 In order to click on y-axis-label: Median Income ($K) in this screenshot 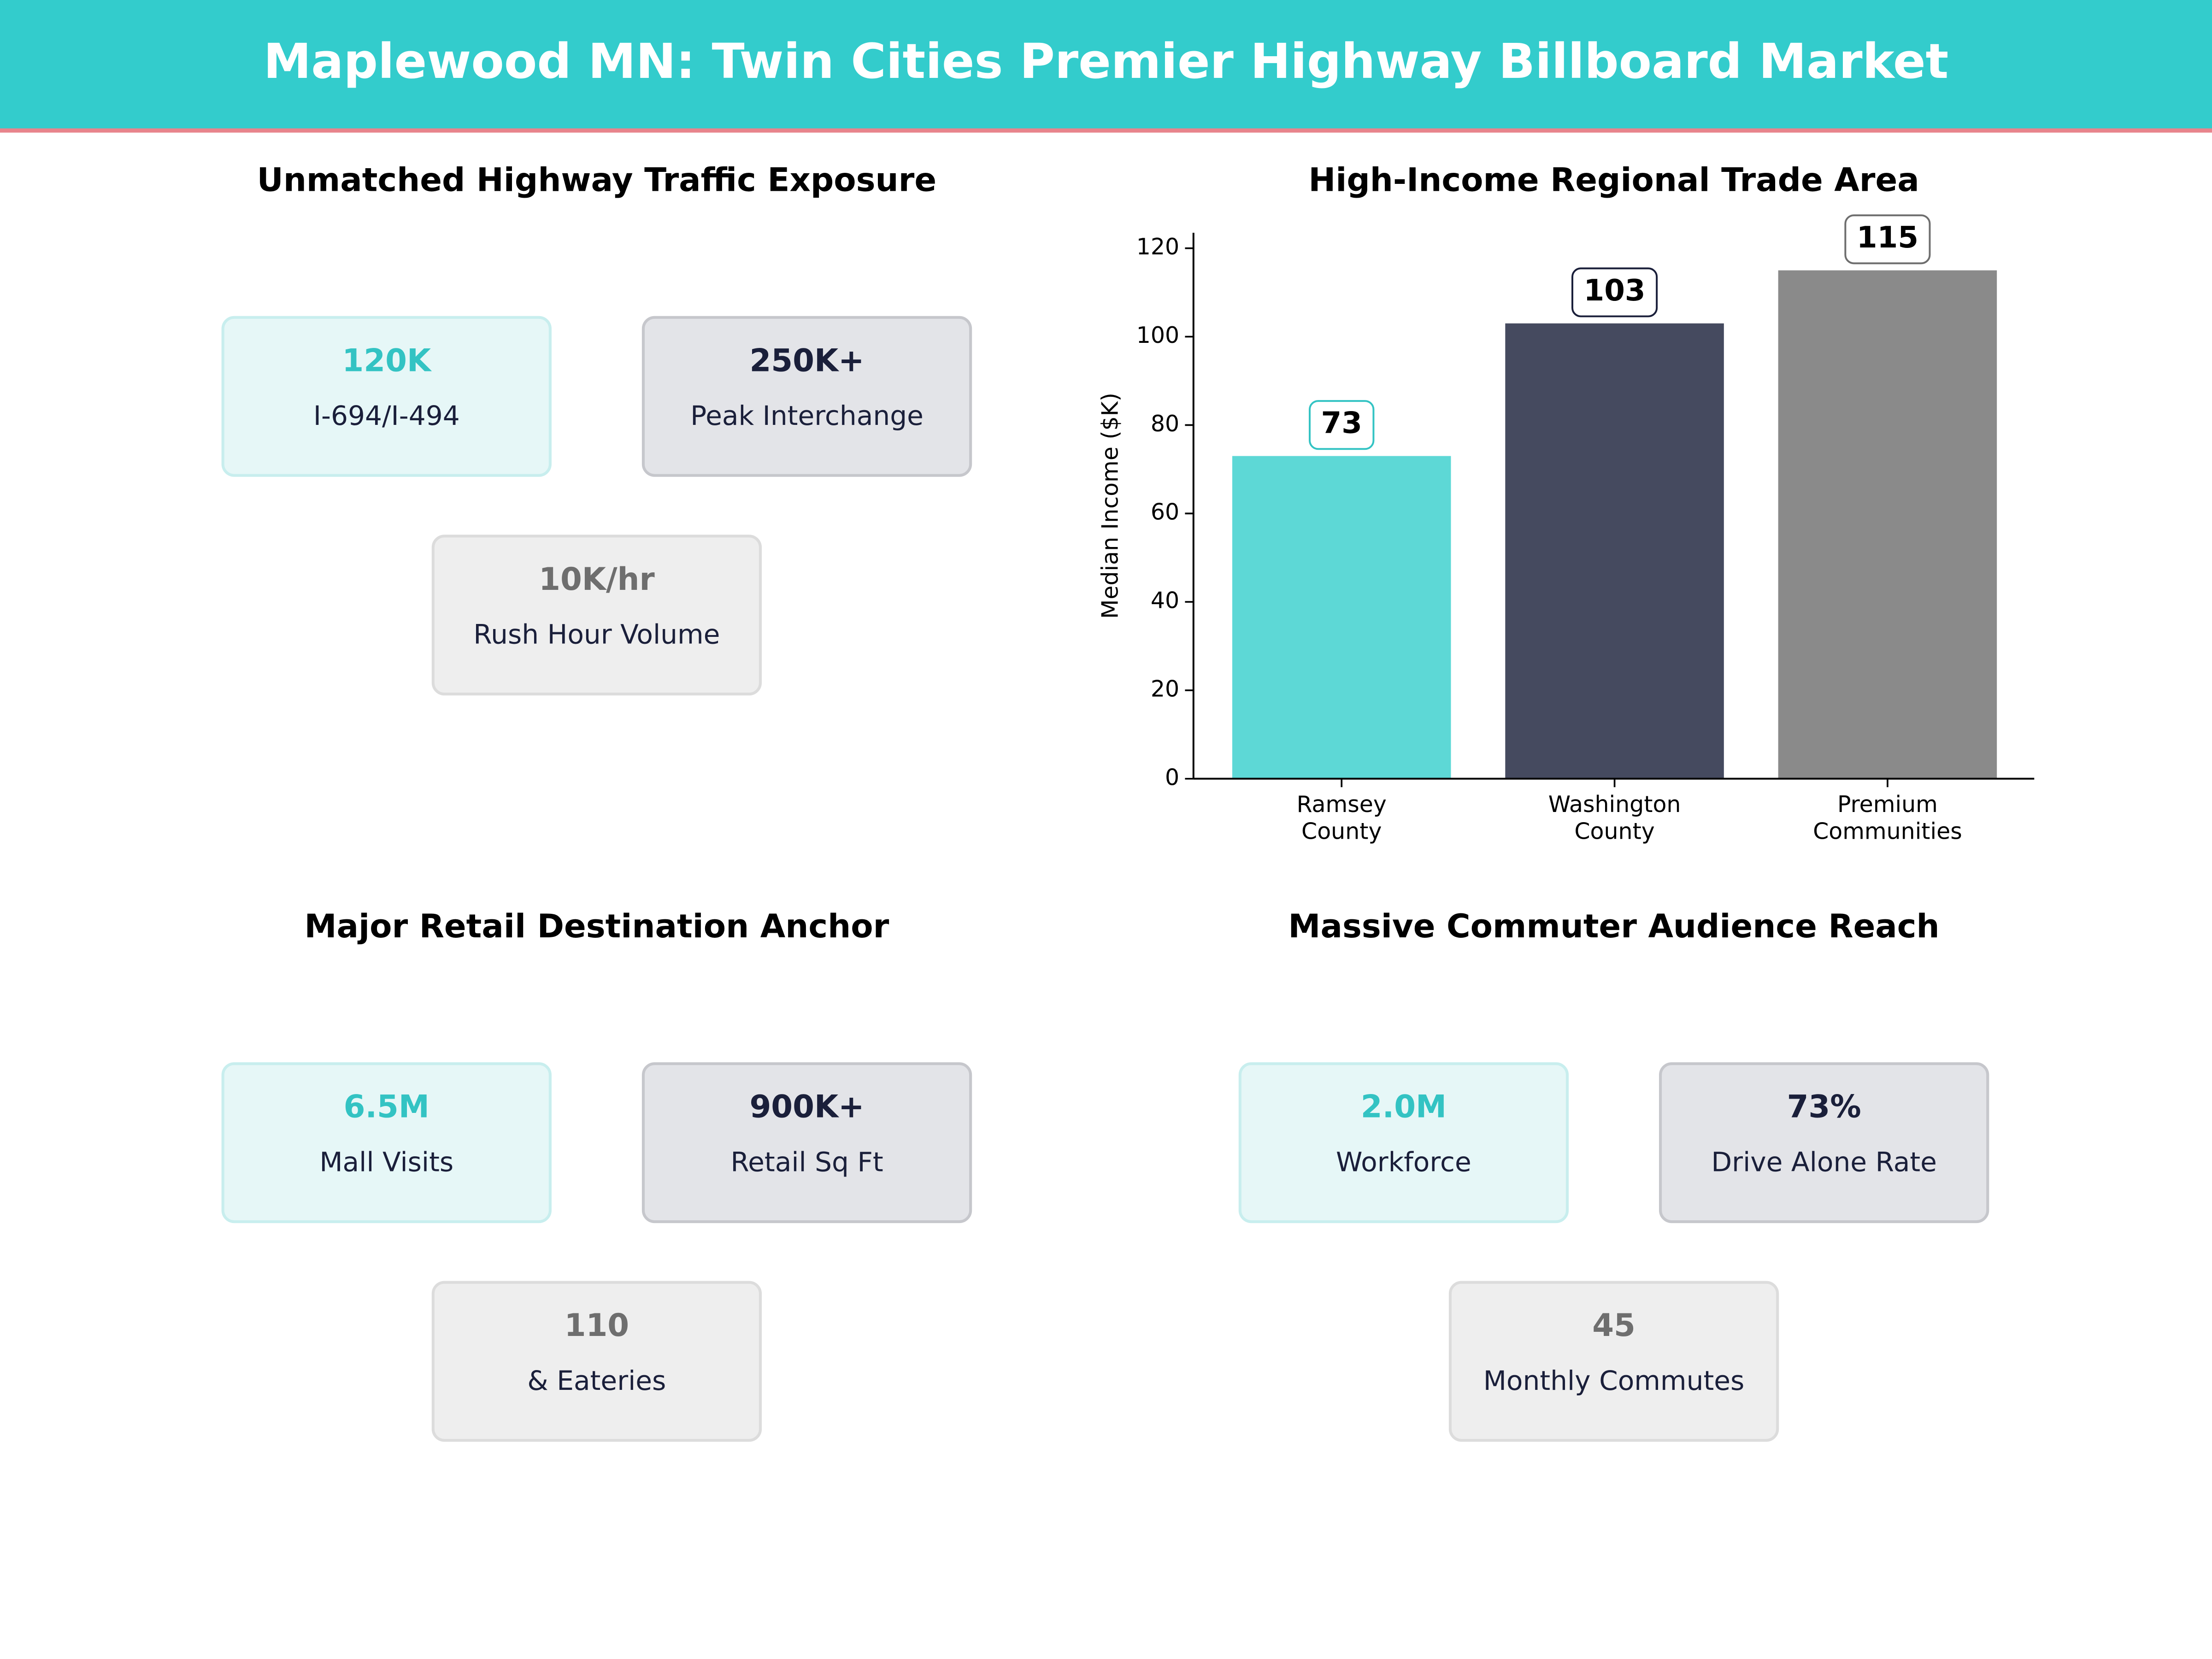, I will do `click(1110, 506)`.